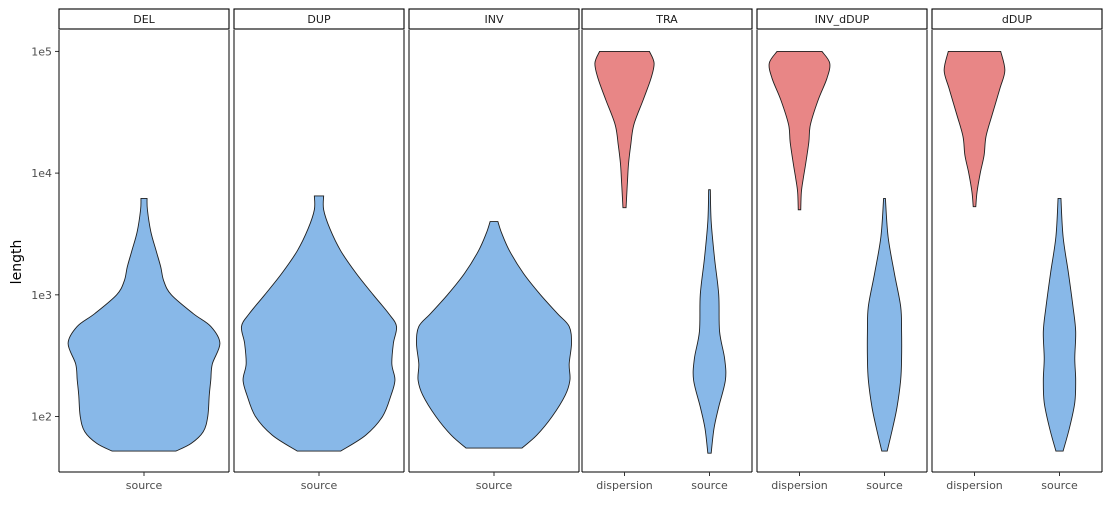 This screenshot has height=521, width=1111. I want to click on panel-dup: DUP source, so click(319, 250).